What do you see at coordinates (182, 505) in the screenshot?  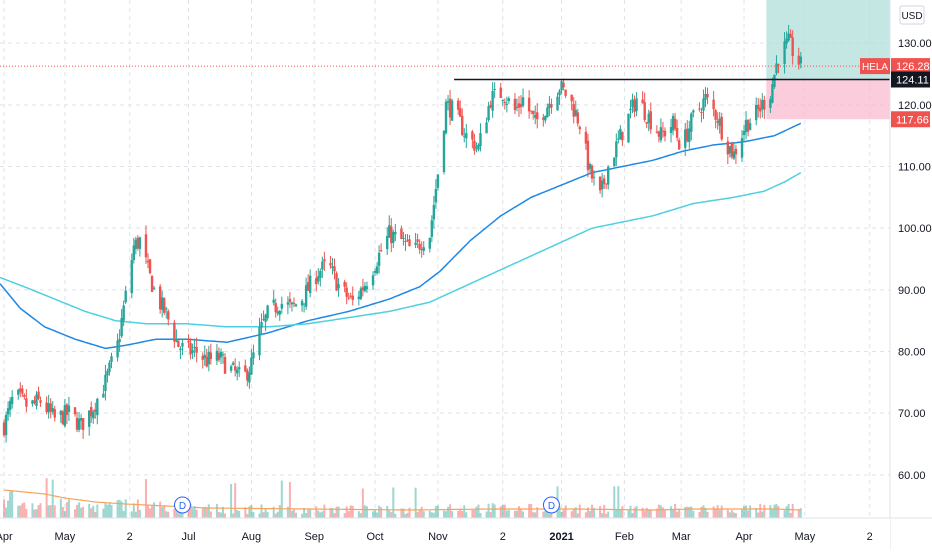 I see `dividend-marker-icon` at bounding box center [182, 505].